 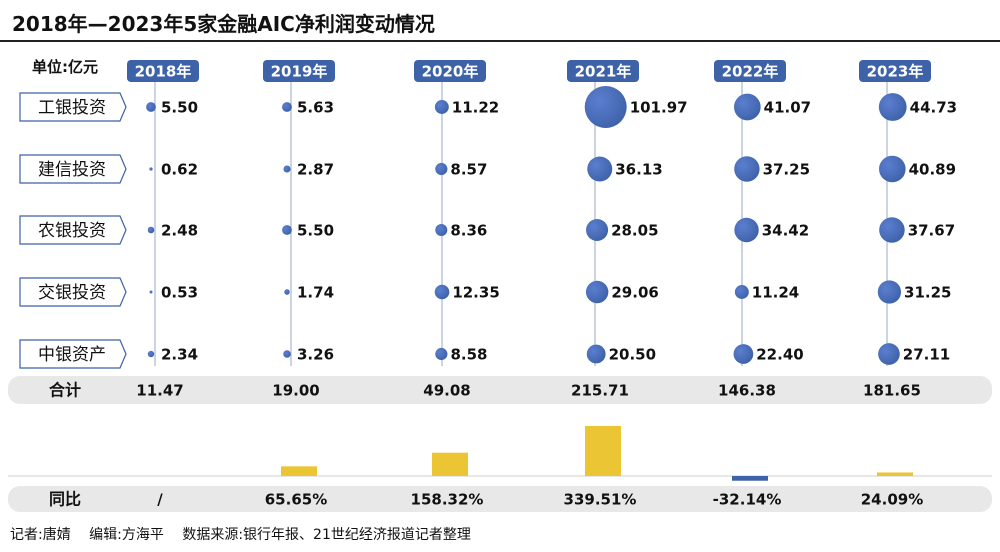 I want to click on value-label: 29.06, so click(x=634, y=293).